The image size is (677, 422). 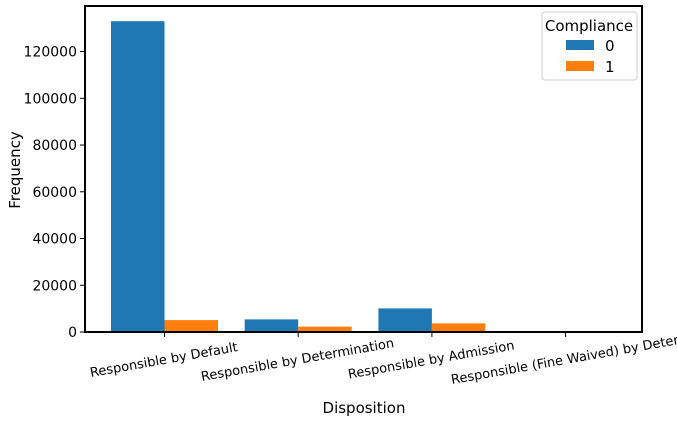 I want to click on legend-title: Compliance, so click(x=589, y=26).